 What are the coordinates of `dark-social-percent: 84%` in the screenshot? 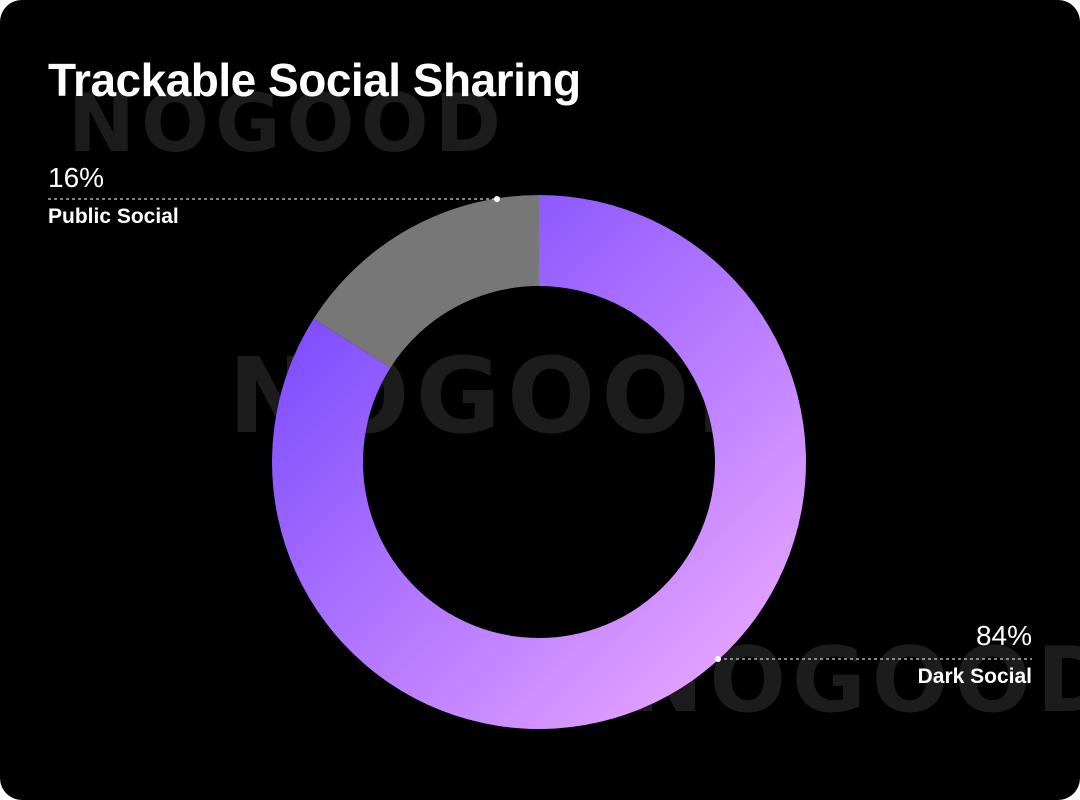 It's located at (1003, 635).